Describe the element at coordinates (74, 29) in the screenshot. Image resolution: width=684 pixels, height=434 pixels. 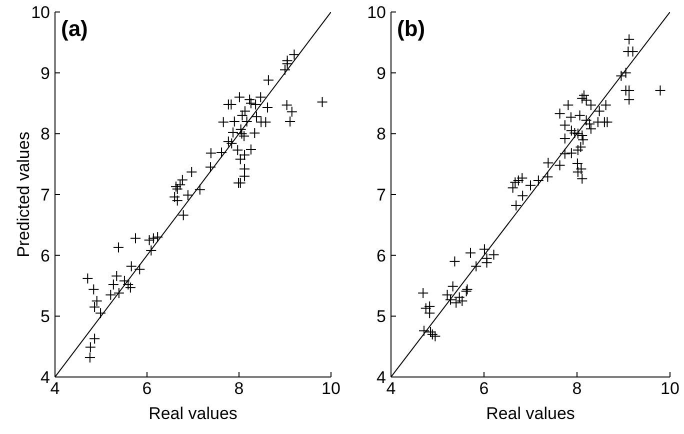
I see `chart-title: (a)` at that location.